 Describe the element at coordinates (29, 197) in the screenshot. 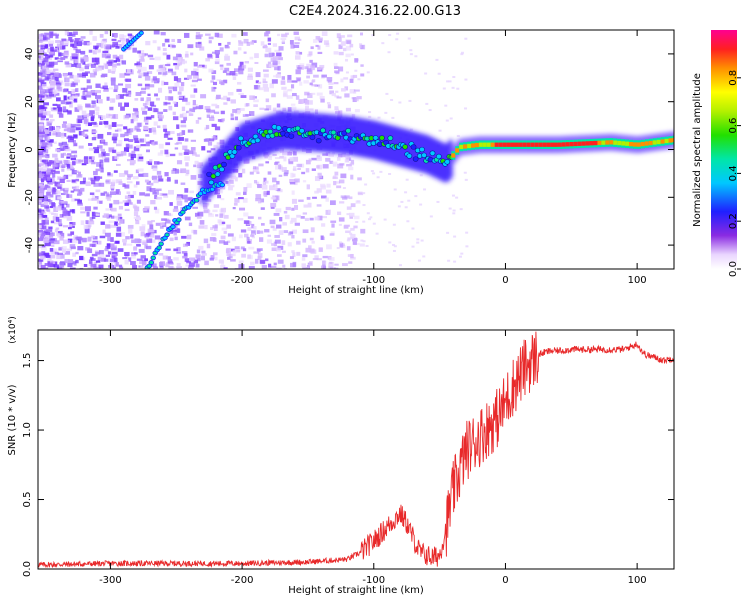

I see `y-tick-label: -20` at that location.